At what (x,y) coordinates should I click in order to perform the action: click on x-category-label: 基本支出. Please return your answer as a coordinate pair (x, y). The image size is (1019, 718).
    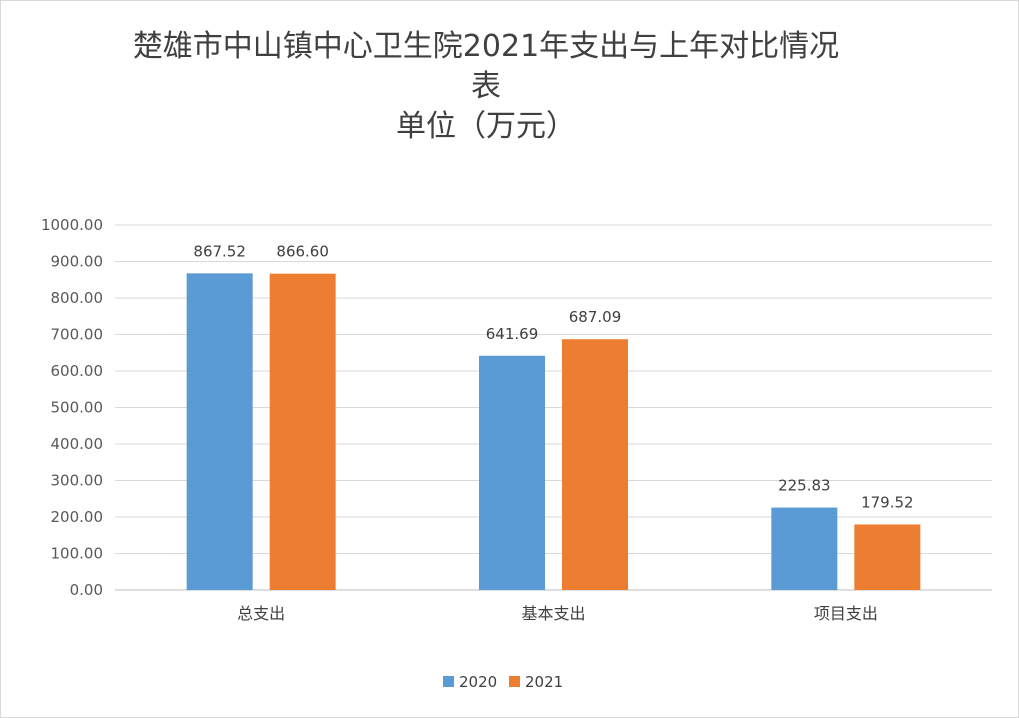
    Looking at the image, I should click on (553, 613).